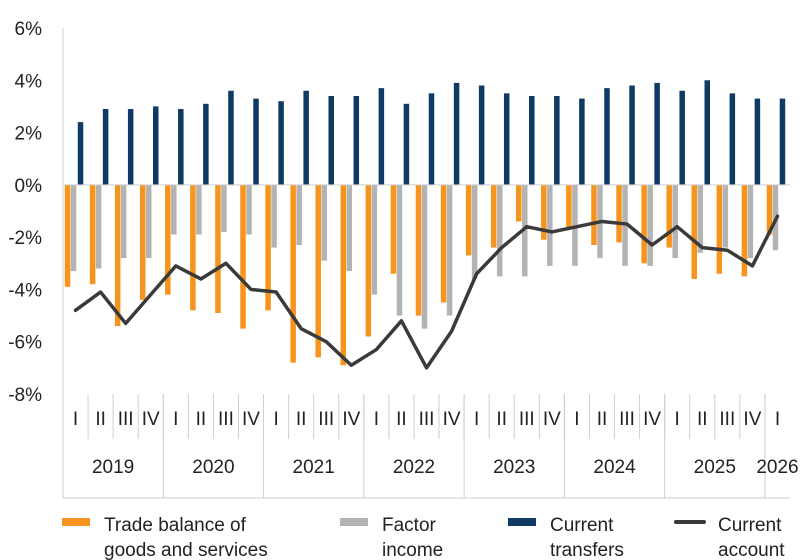 Image resolution: width=804 pixels, height=560 pixels. Describe the element at coordinates (175, 525) in the screenshot. I see `legend-label: Trade balance of` at that location.